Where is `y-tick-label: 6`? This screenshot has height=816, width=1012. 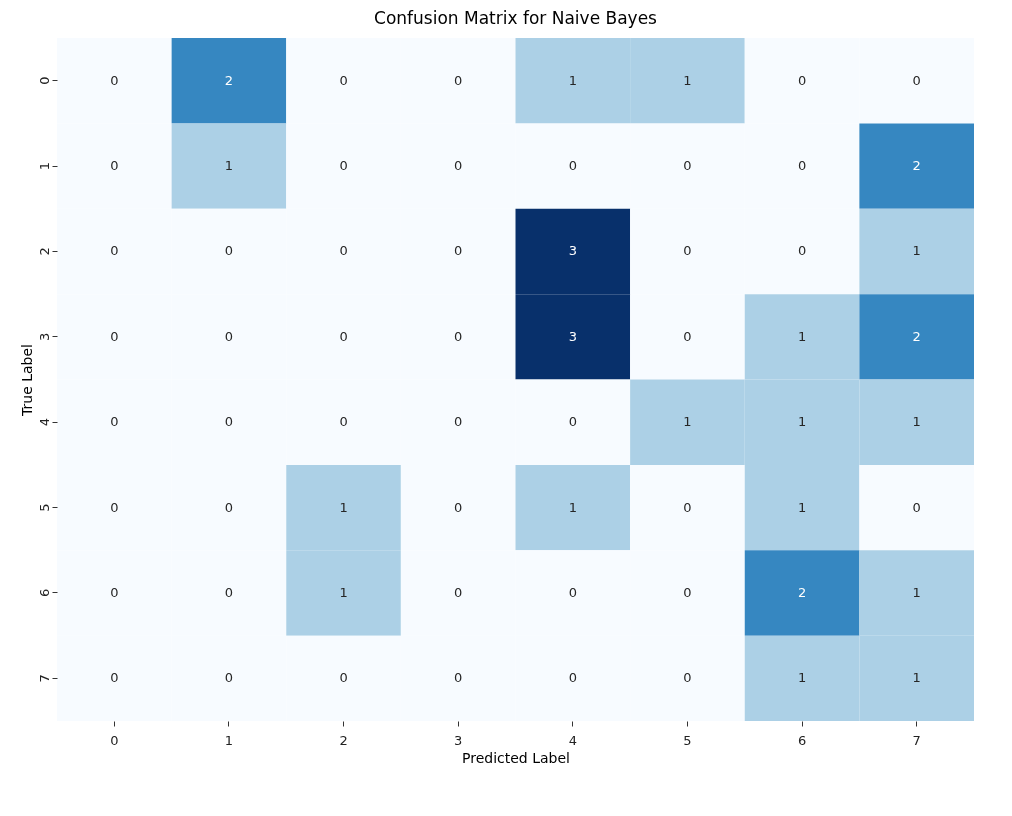
y-tick-label: 6 is located at coordinates (44, 593).